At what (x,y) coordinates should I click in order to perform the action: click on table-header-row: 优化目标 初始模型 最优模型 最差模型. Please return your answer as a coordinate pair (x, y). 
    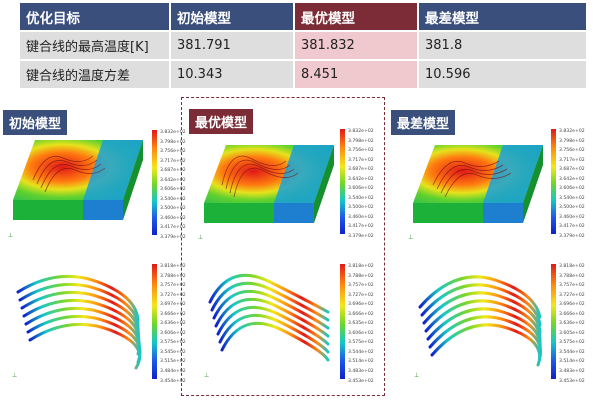
    Looking at the image, I should click on (304, 17).